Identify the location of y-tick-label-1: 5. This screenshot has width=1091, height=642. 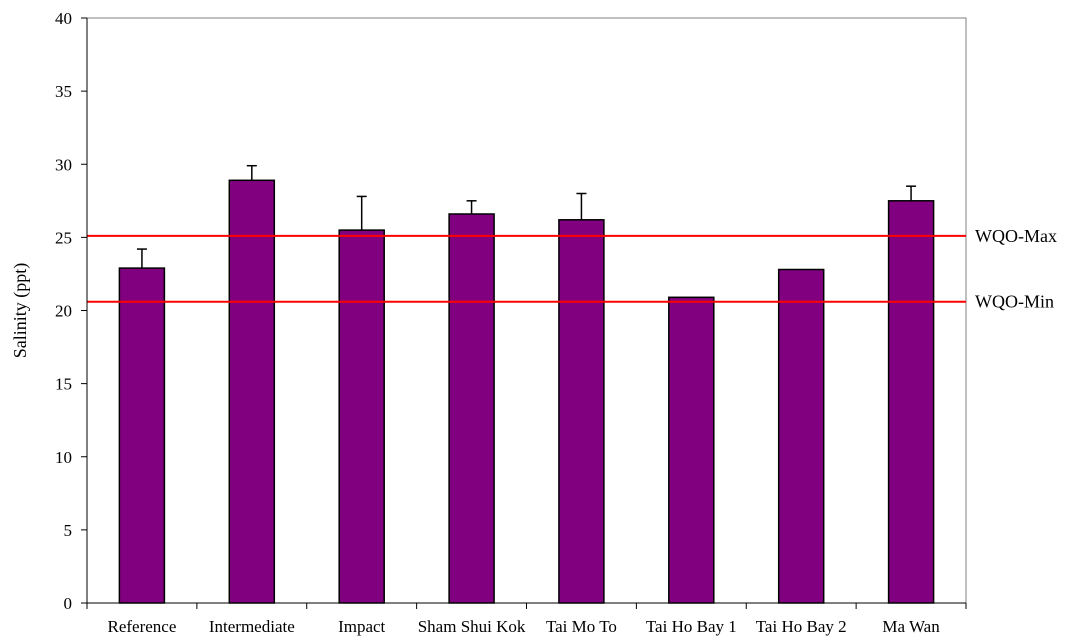
(68, 530).